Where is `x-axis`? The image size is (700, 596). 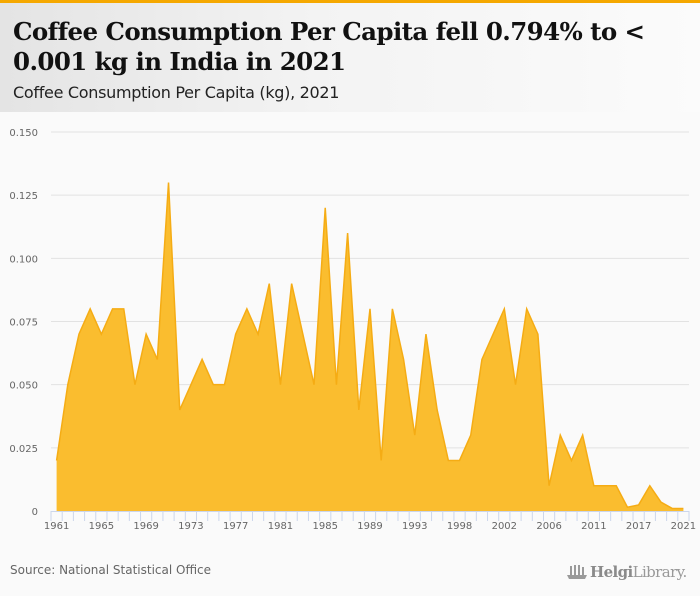 x-axis is located at coordinates (370, 516).